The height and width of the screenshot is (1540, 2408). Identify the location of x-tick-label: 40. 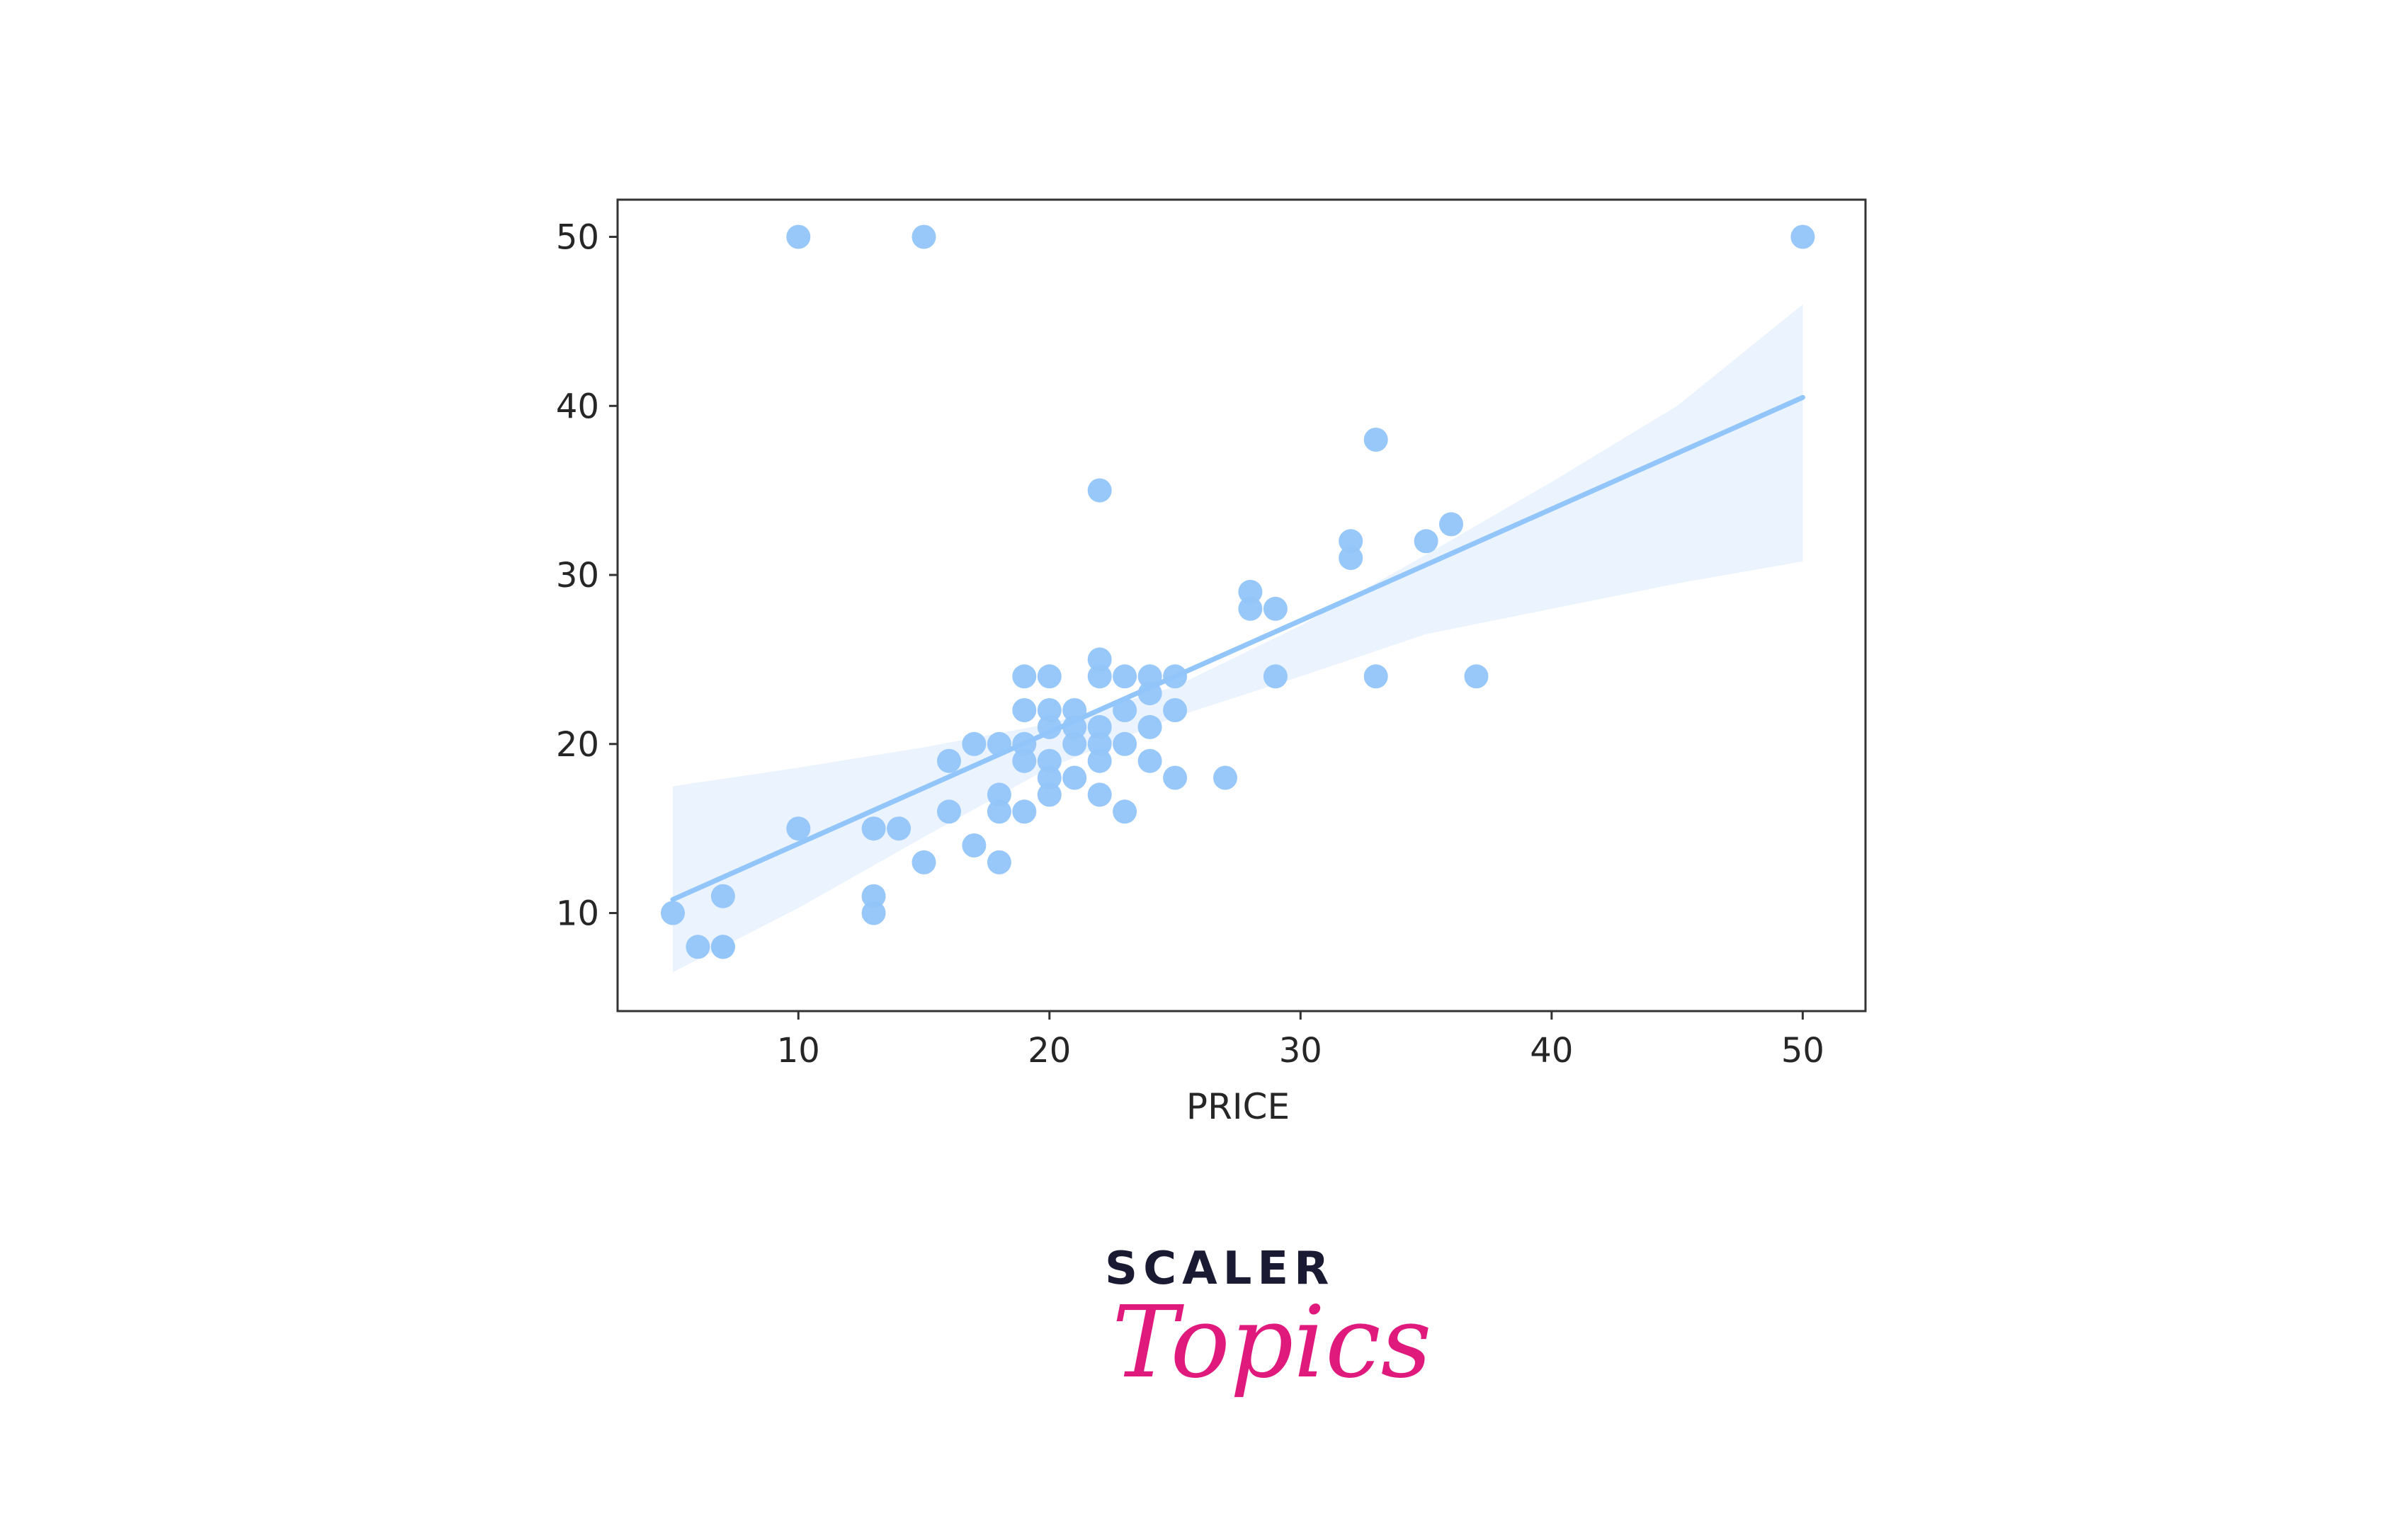
(1552, 1051).